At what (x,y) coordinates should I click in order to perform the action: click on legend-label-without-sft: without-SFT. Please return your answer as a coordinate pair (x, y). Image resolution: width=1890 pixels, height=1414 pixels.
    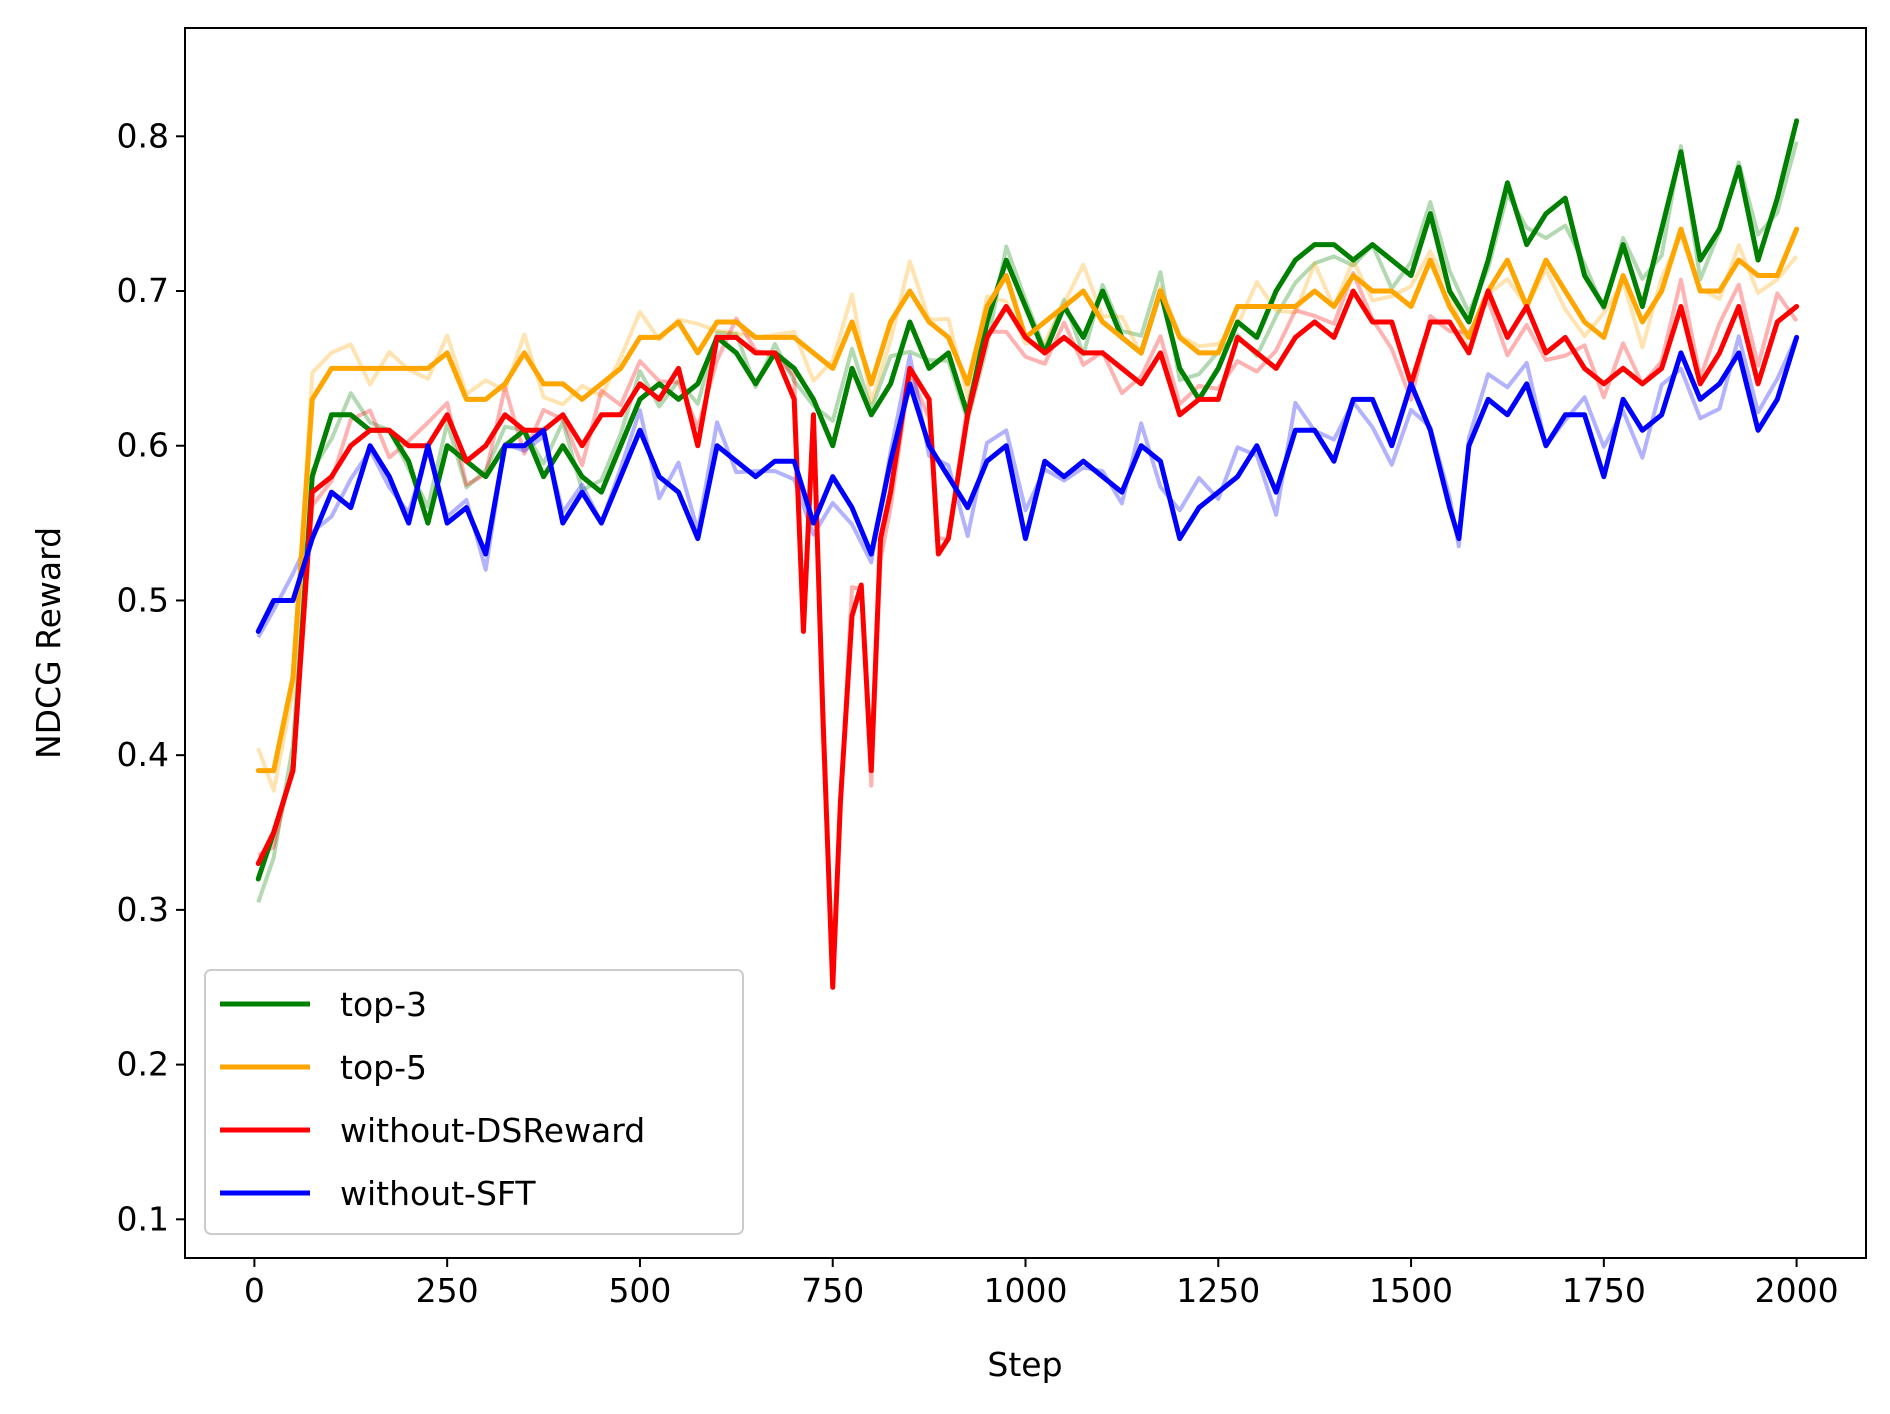
    Looking at the image, I should click on (438, 1193).